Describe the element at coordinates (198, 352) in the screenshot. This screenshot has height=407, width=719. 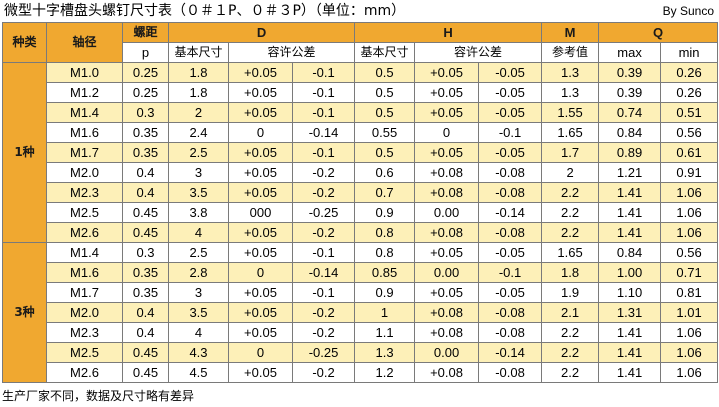
I see `table-cell: 4.3` at that location.